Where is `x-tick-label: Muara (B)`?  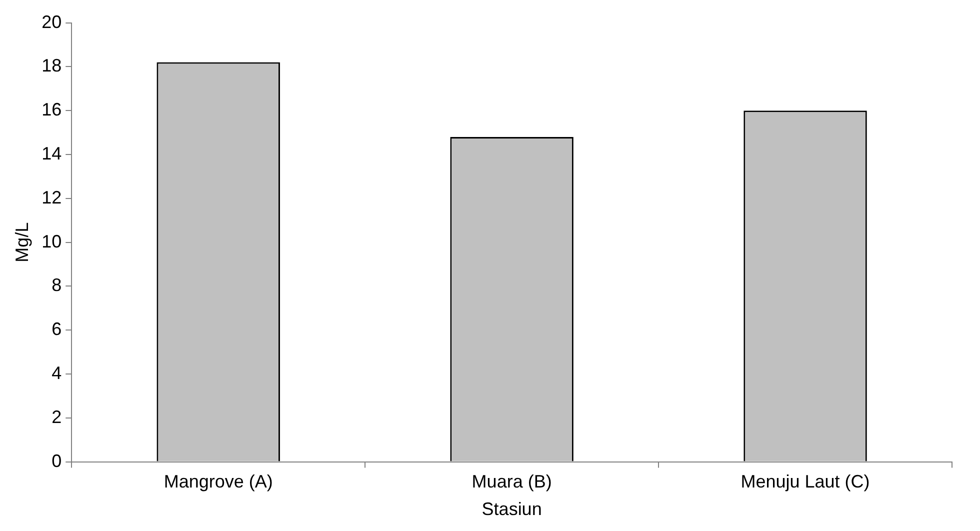 x-tick-label: Muara (B) is located at coordinates (512, 482).